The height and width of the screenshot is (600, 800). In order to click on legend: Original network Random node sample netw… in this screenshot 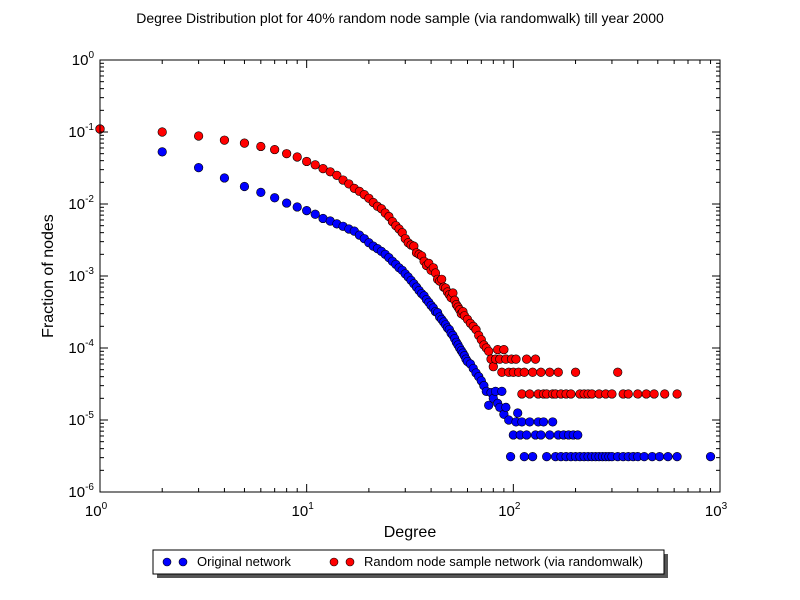, I will do `click(410, 563)`.